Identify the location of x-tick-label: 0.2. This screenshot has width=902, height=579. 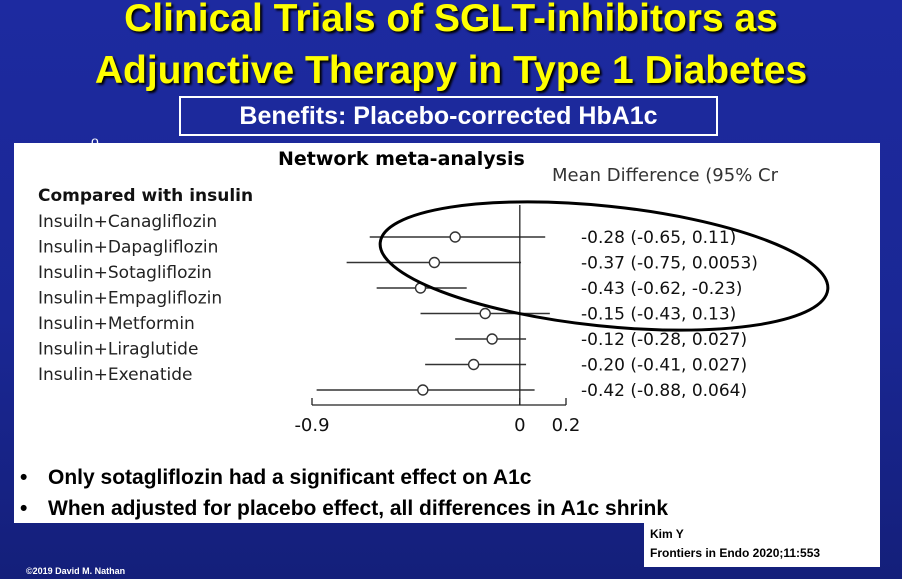
(566, 425).